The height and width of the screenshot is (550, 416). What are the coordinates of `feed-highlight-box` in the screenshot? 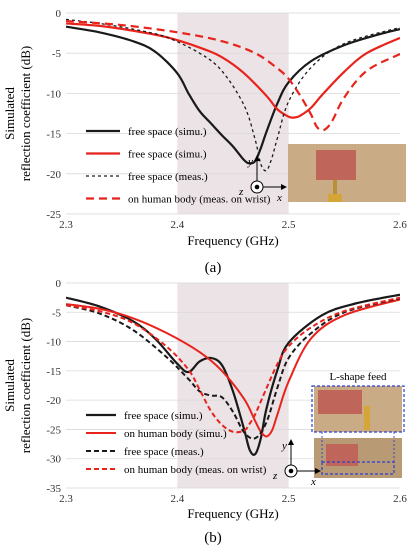 It's located at (358, 468).